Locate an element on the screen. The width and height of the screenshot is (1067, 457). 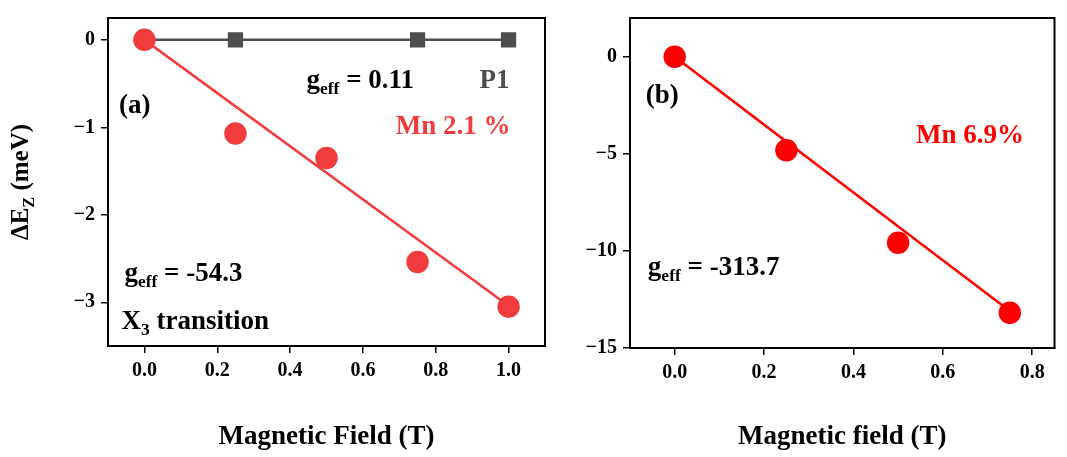
y-tick-label: −1 is located at coordinates (84, 125).